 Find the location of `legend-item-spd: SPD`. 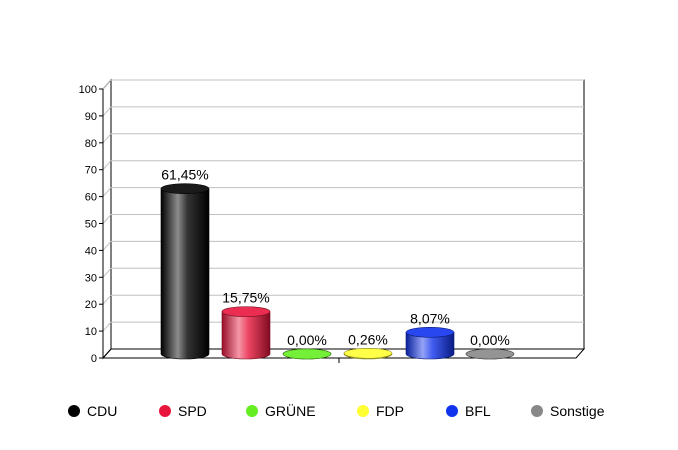

legend-item-spd: SPD is located at coordinates (183, 411).